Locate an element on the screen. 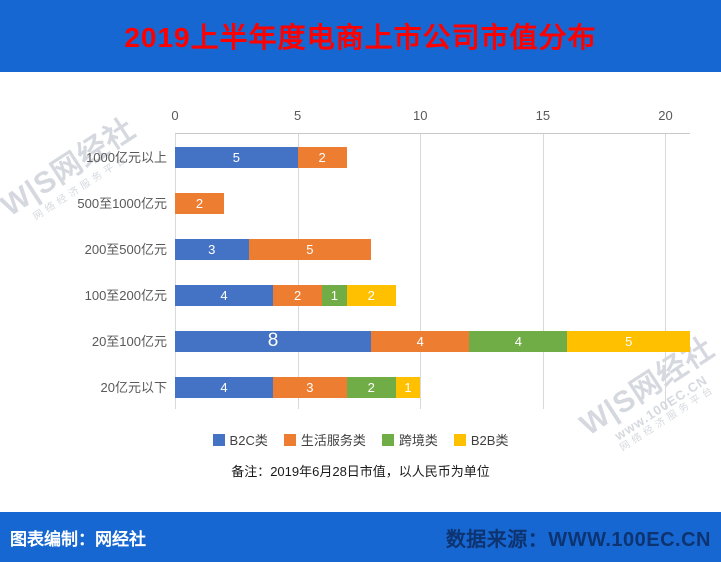 Image resolution: width=721 pixels, height=562 pixels. top-banner: 2019上半年度电商上市公司市值分布 is located at coordinates (360, 36).